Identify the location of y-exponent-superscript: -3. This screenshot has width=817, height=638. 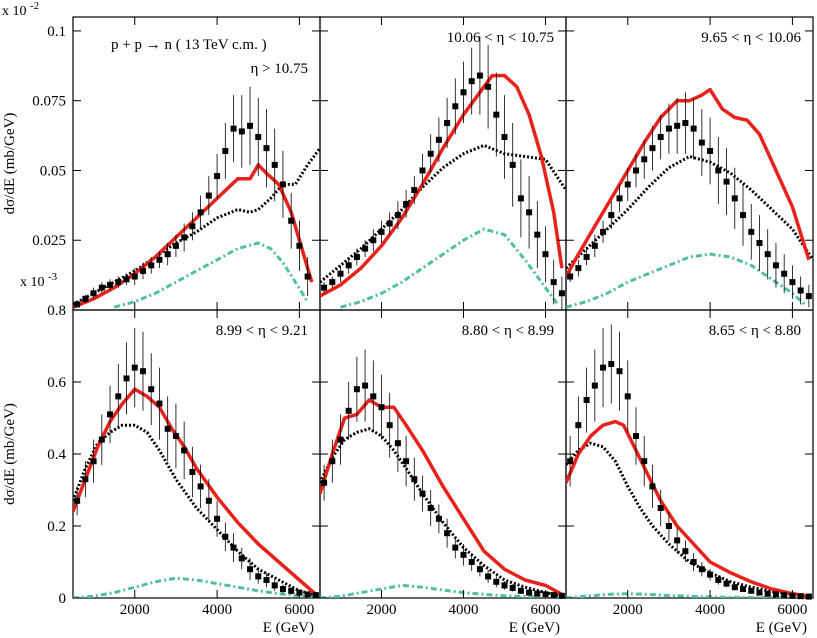
(53, 277).